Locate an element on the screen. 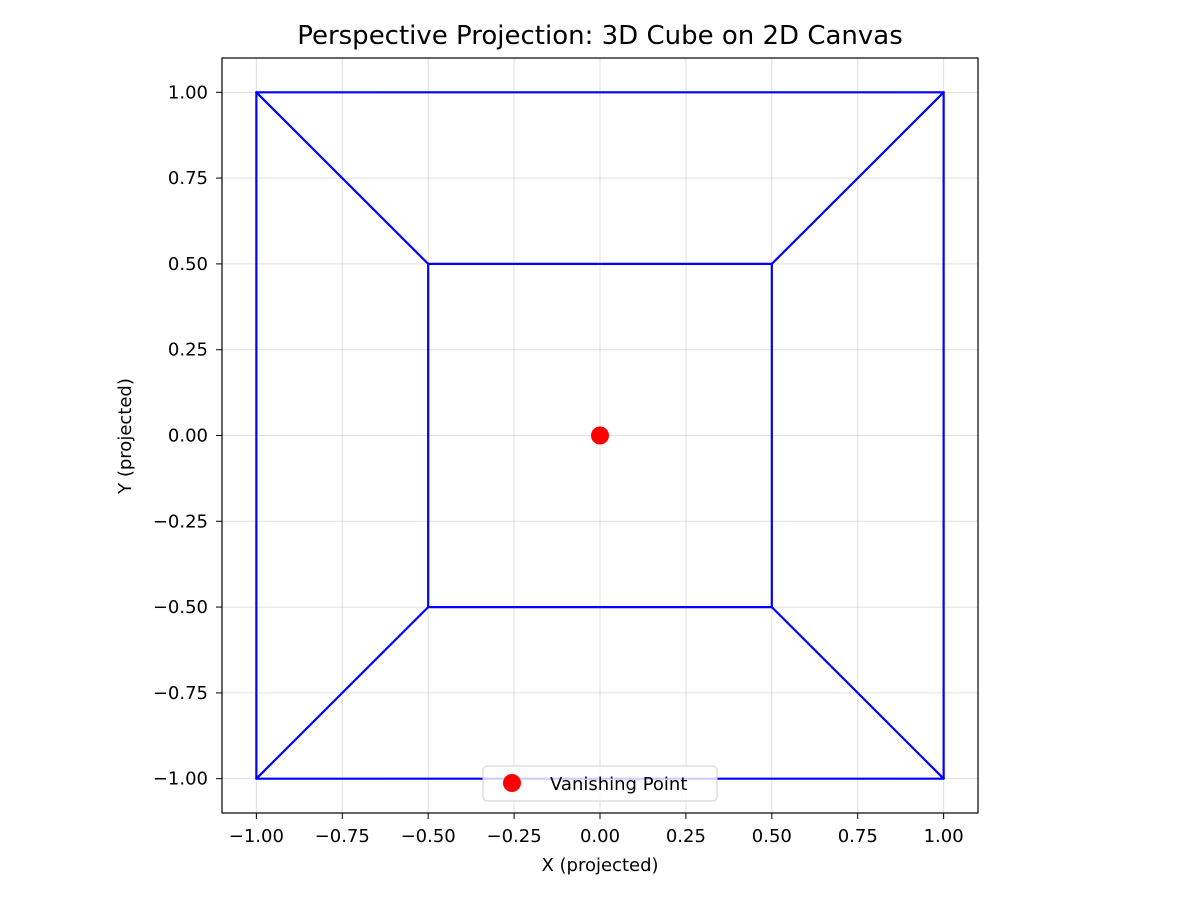 The height and width of the screenshot is (904, 1200). y-tick-label-4: 0.00 is located at coordinates (188, 436).